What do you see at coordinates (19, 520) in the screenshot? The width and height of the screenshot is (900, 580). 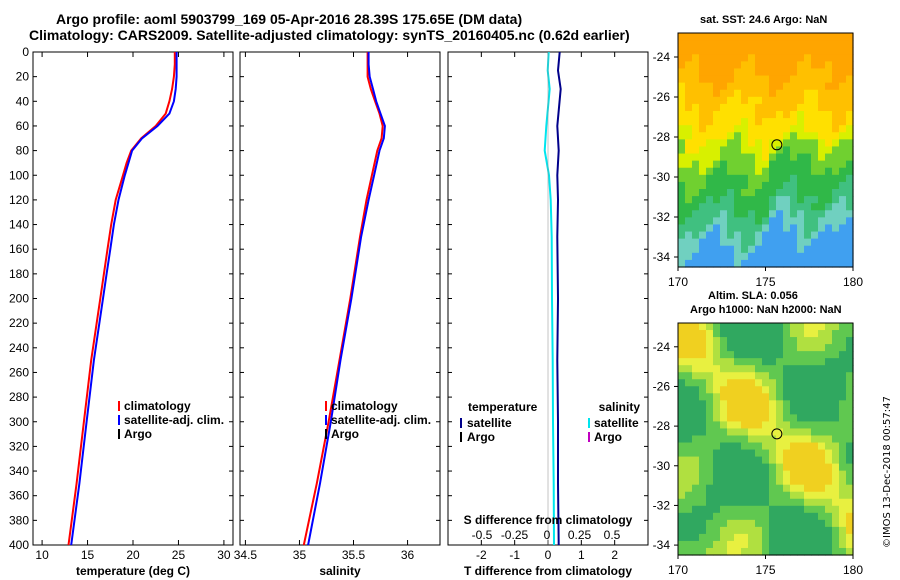 I see `depth-tick-label: 380` at bounding box center [19, 520].